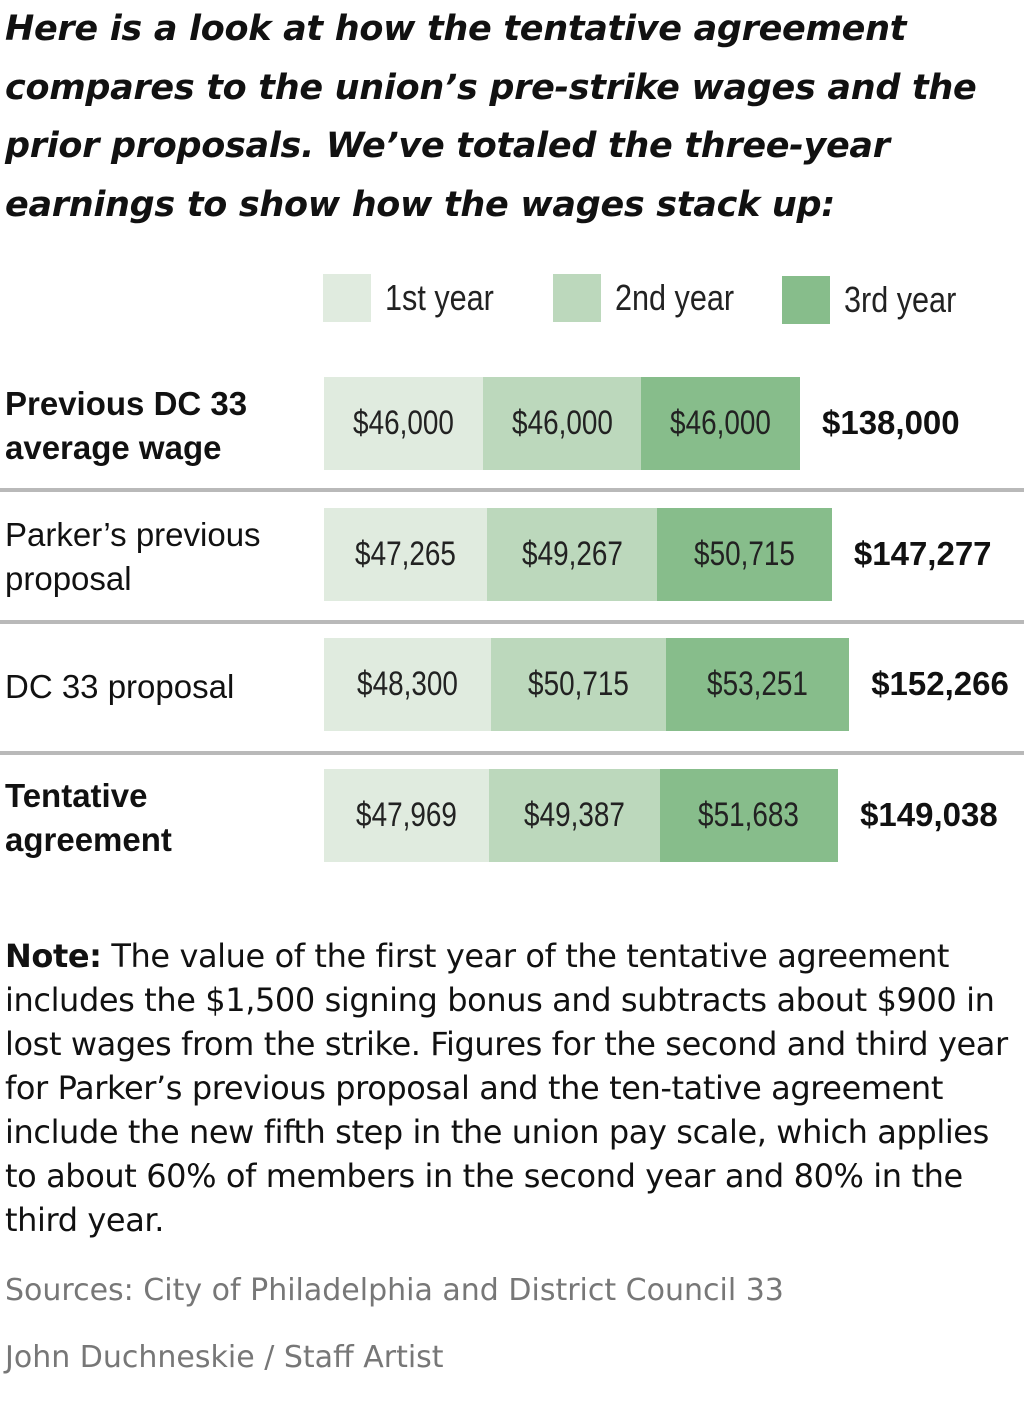 The height and width of the screenshot is (1401, 1024). I want to click on bar-segment-year-1: $47,265, so click(406, 554).